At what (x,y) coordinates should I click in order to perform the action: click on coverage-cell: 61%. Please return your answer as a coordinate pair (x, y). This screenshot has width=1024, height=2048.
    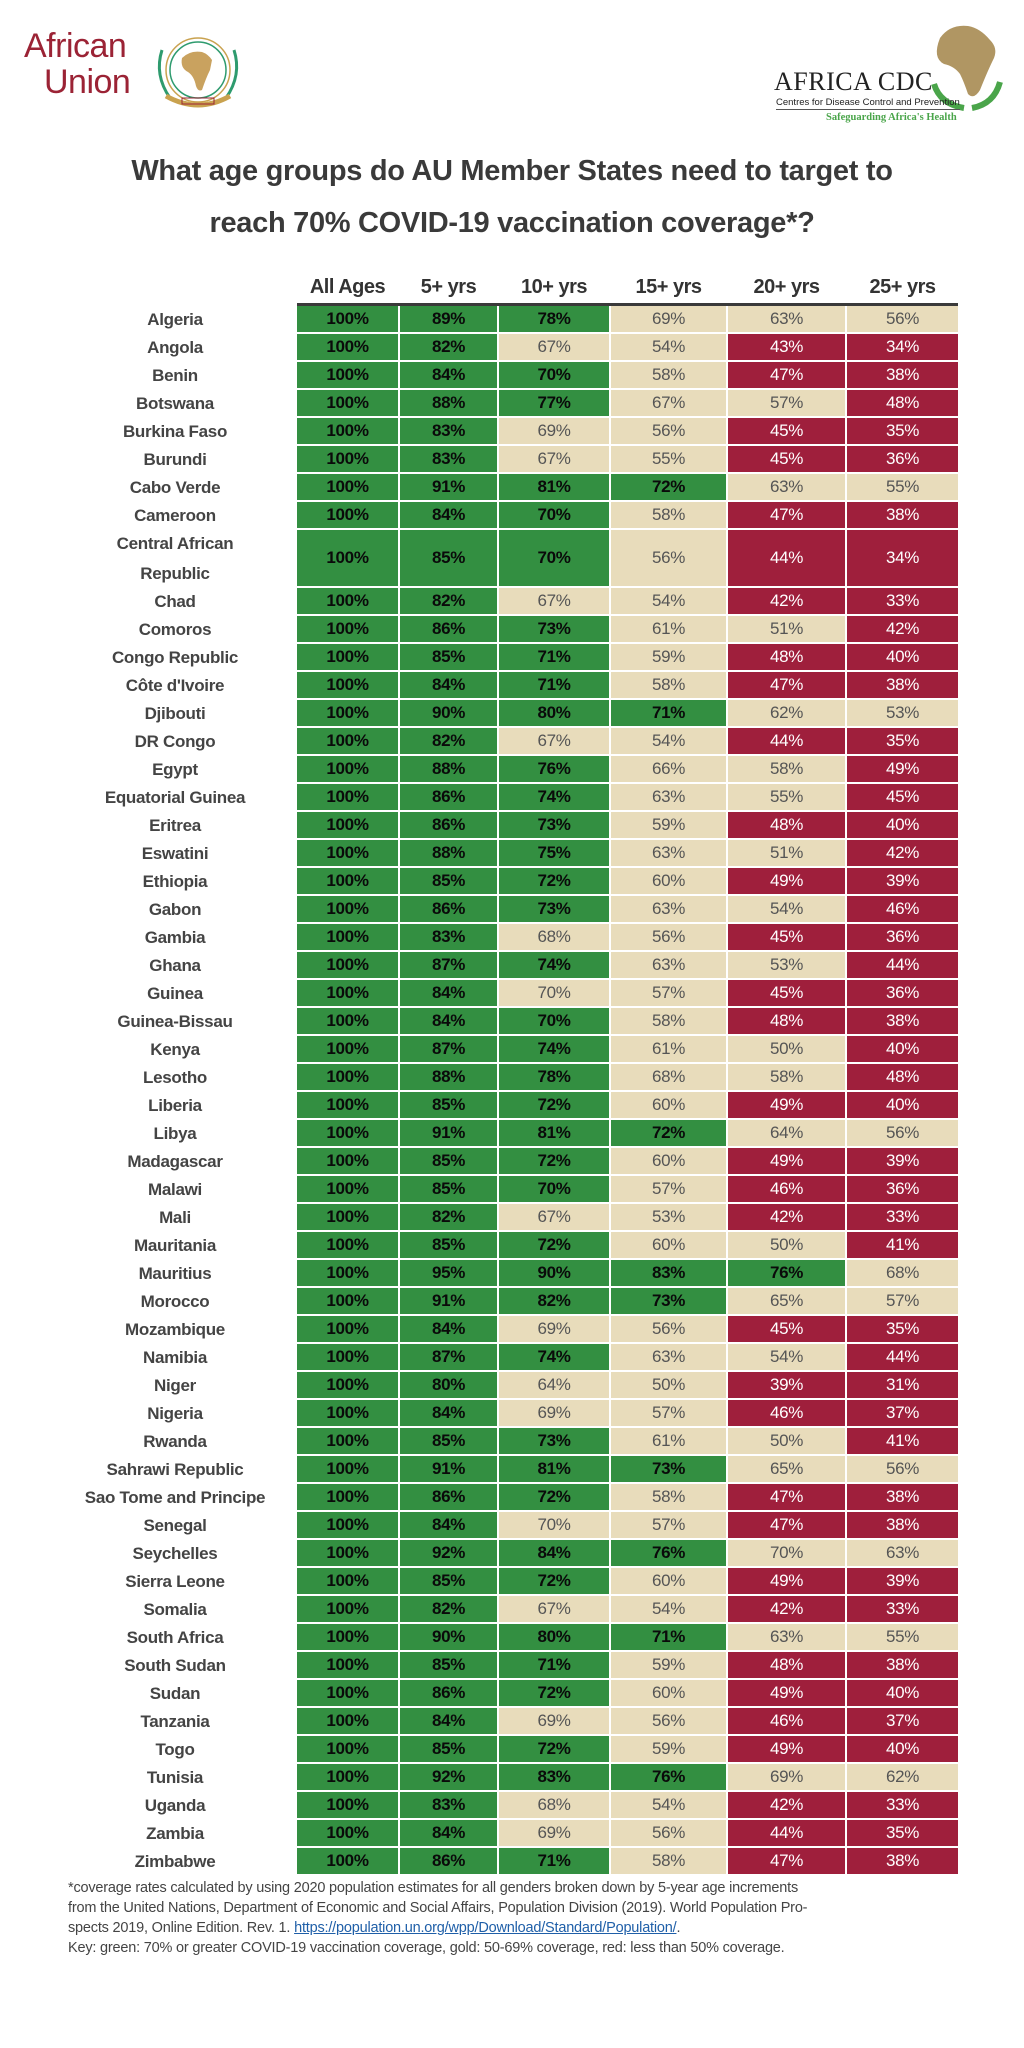
    Looking at the image, I should click on (668, 1441).